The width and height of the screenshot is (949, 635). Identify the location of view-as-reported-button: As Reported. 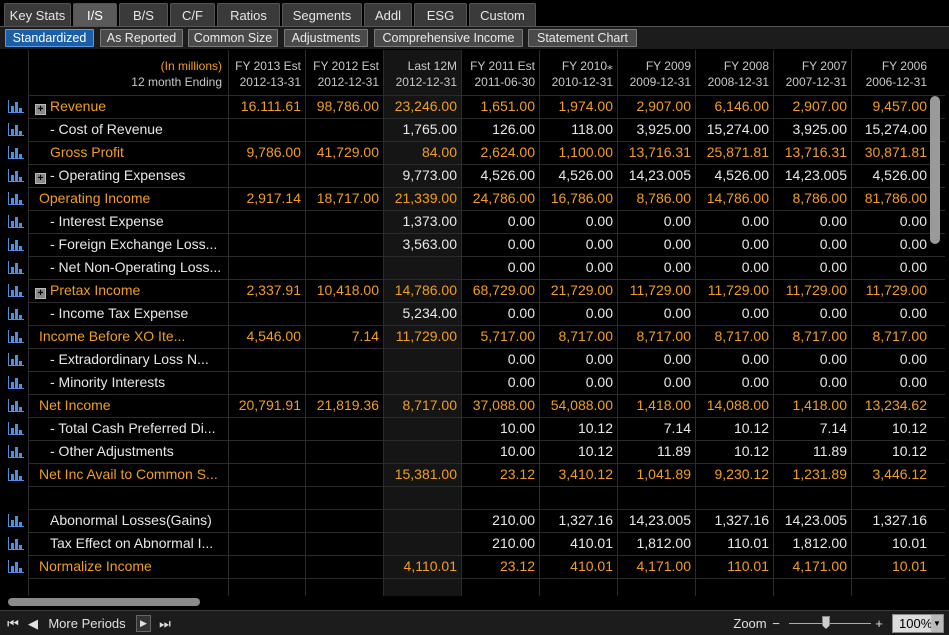
(141, 38).